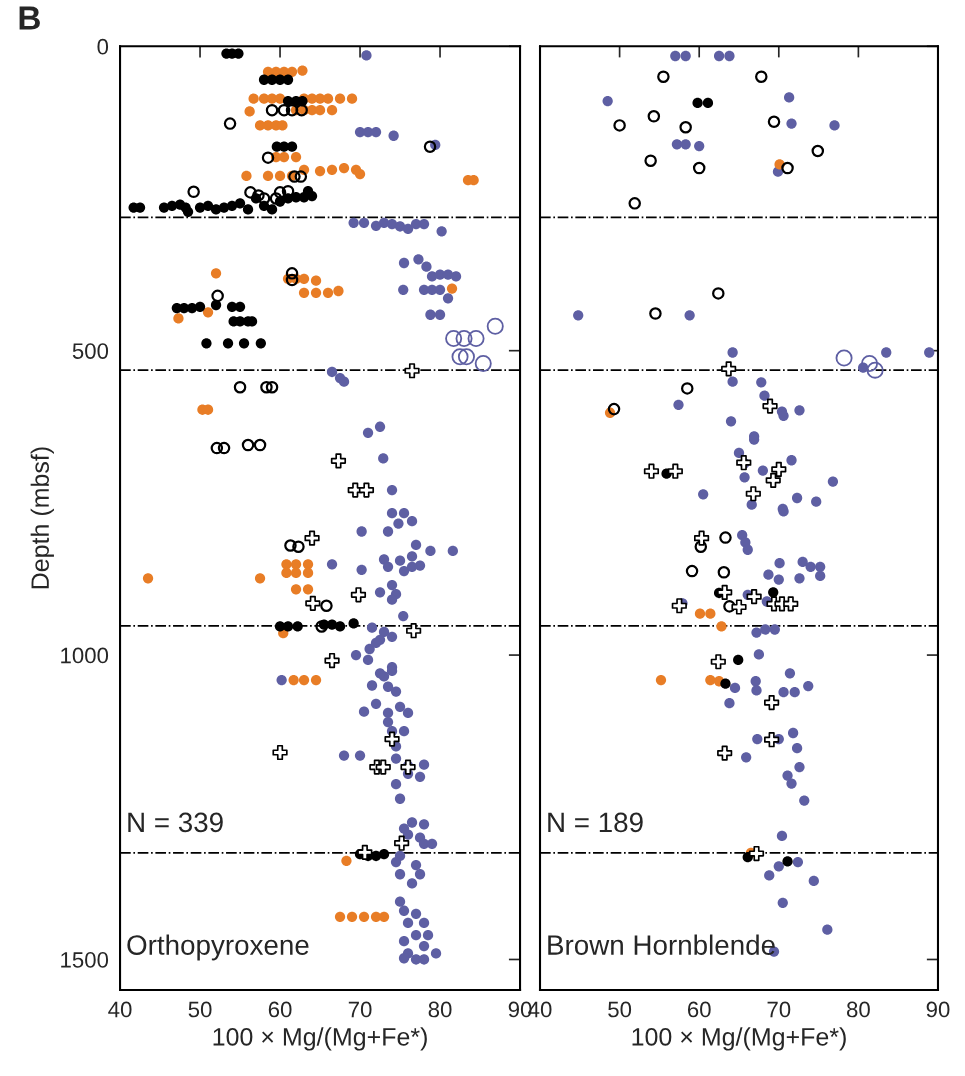  I want to click on y-tick-label: 1000, so click(85, 655).